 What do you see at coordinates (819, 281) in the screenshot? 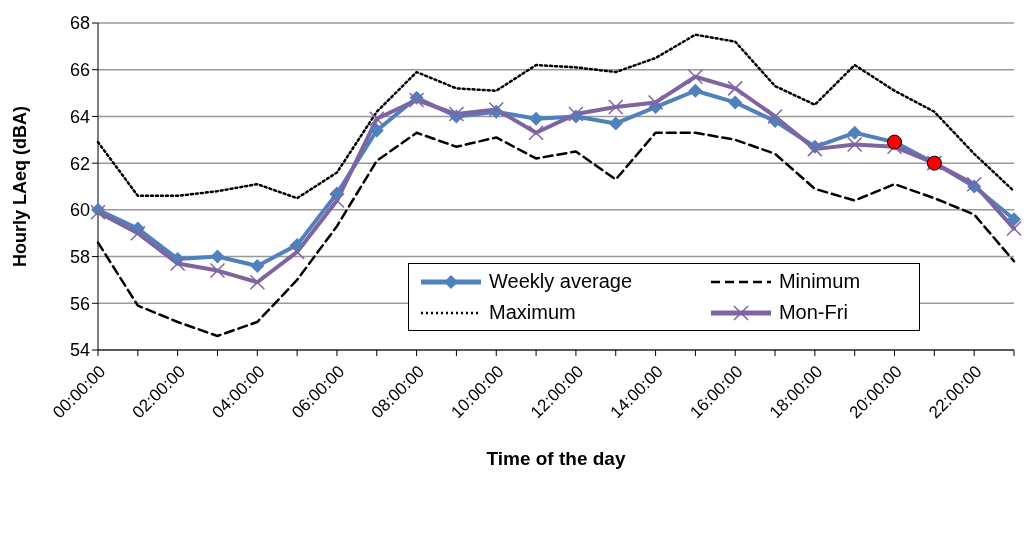
I see `legend-label: Minimum` at bounding box center [819, 281].